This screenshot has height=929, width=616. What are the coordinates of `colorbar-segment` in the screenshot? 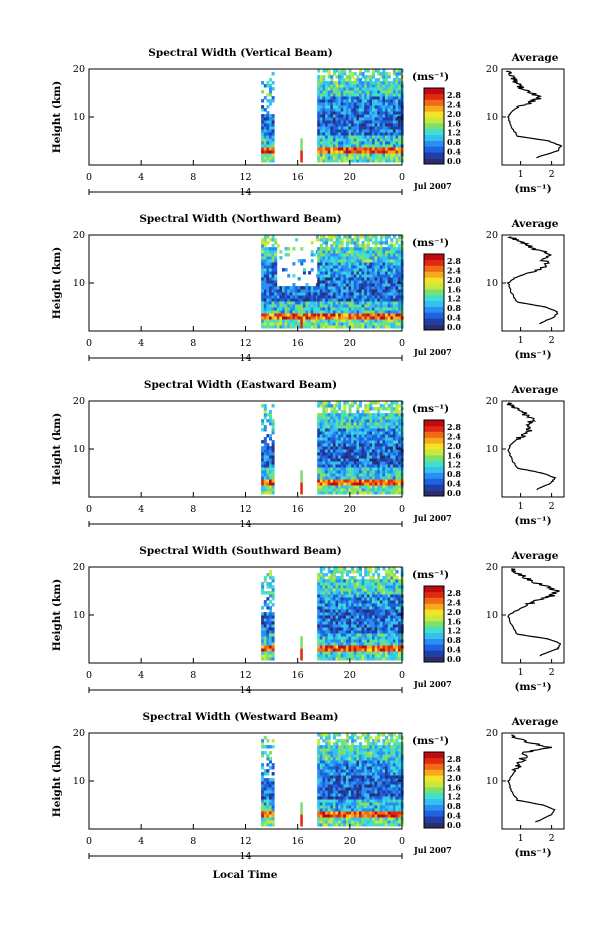 It's located at (434, 91).